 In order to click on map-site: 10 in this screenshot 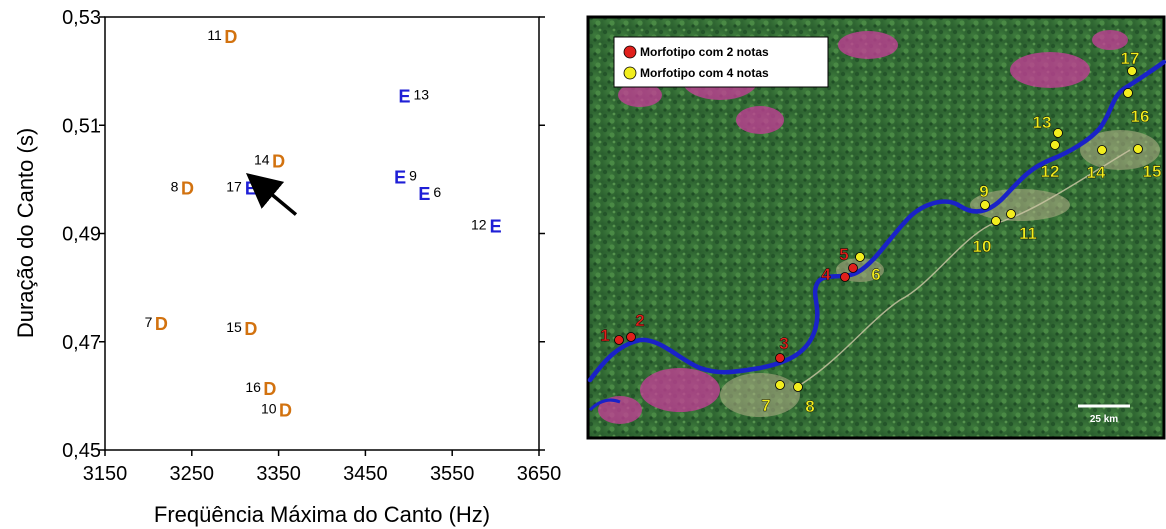, I will do `click(986, 236)`.